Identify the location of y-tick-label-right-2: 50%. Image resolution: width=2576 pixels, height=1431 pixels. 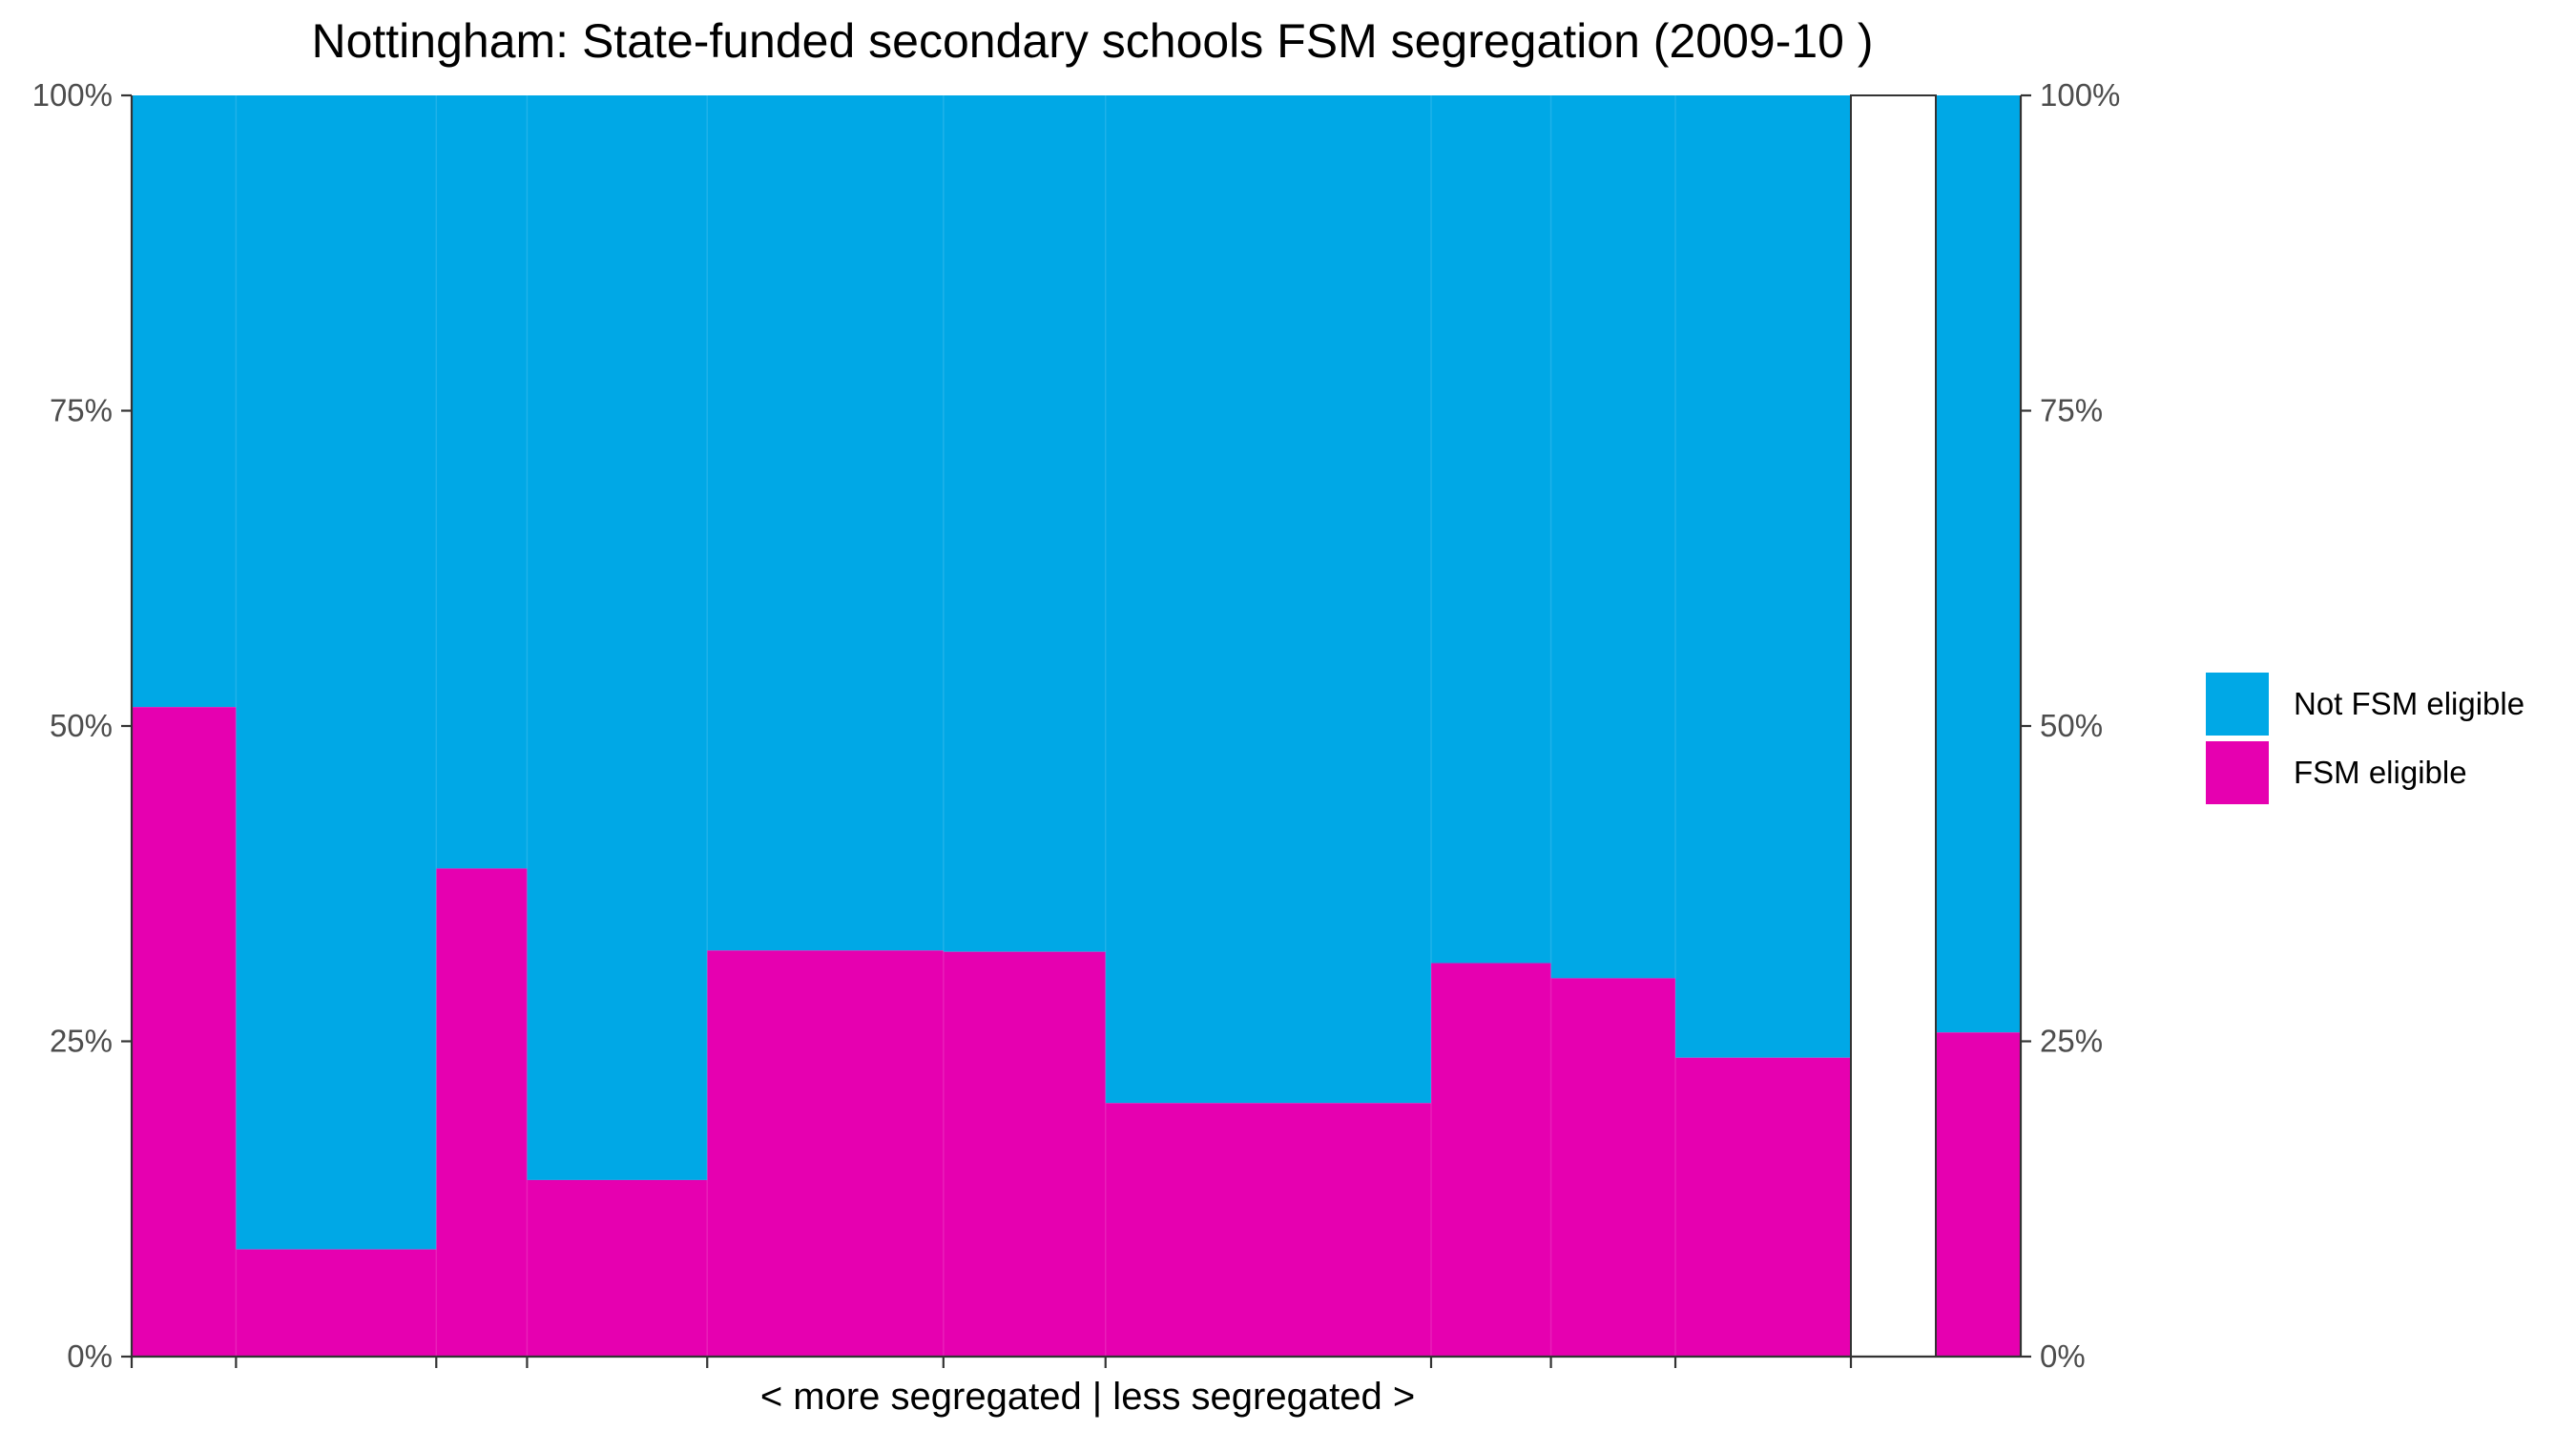
(2071, 725).